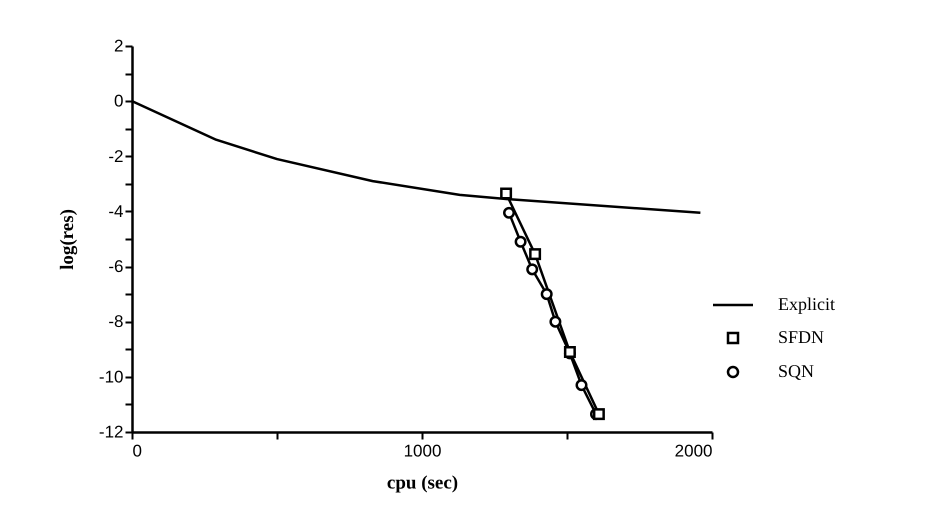  I want to click on y-tick-label: -4, so click(116, 211).